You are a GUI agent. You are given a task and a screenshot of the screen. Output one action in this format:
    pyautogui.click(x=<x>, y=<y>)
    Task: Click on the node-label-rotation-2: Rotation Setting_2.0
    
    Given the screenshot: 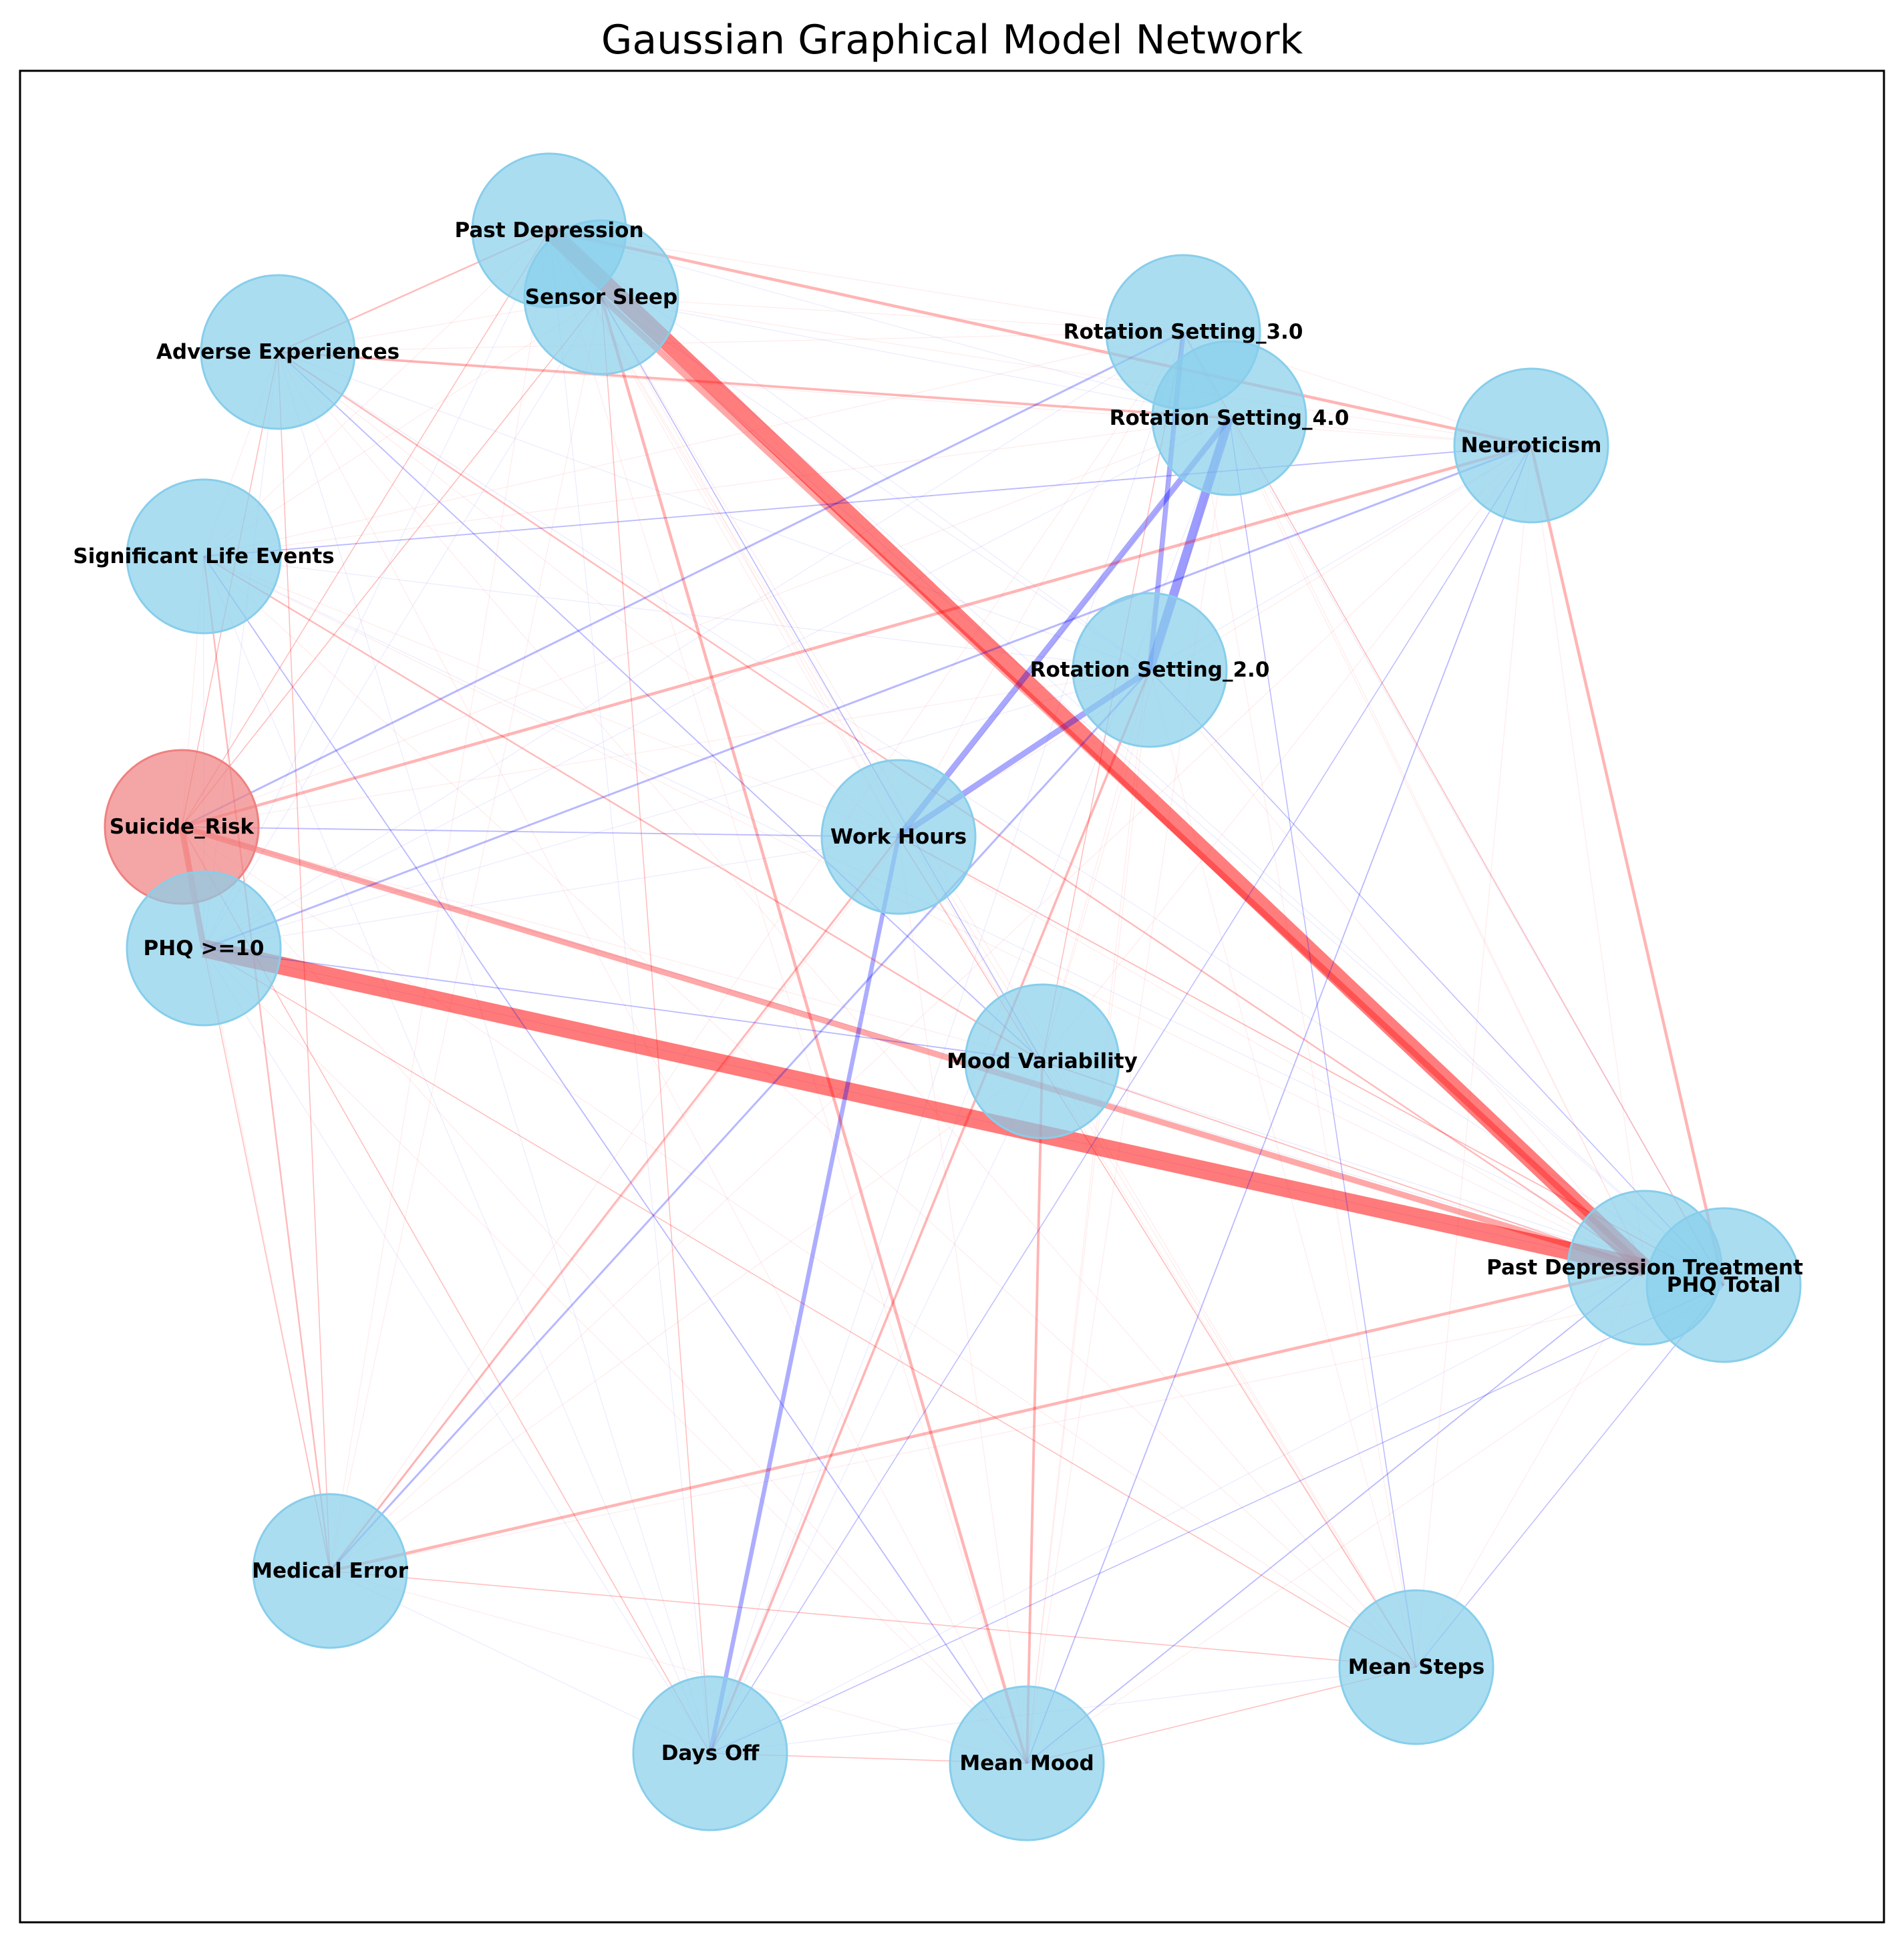 What is the action you would take?
    pyautogui.click(x=1150, y=670)
    